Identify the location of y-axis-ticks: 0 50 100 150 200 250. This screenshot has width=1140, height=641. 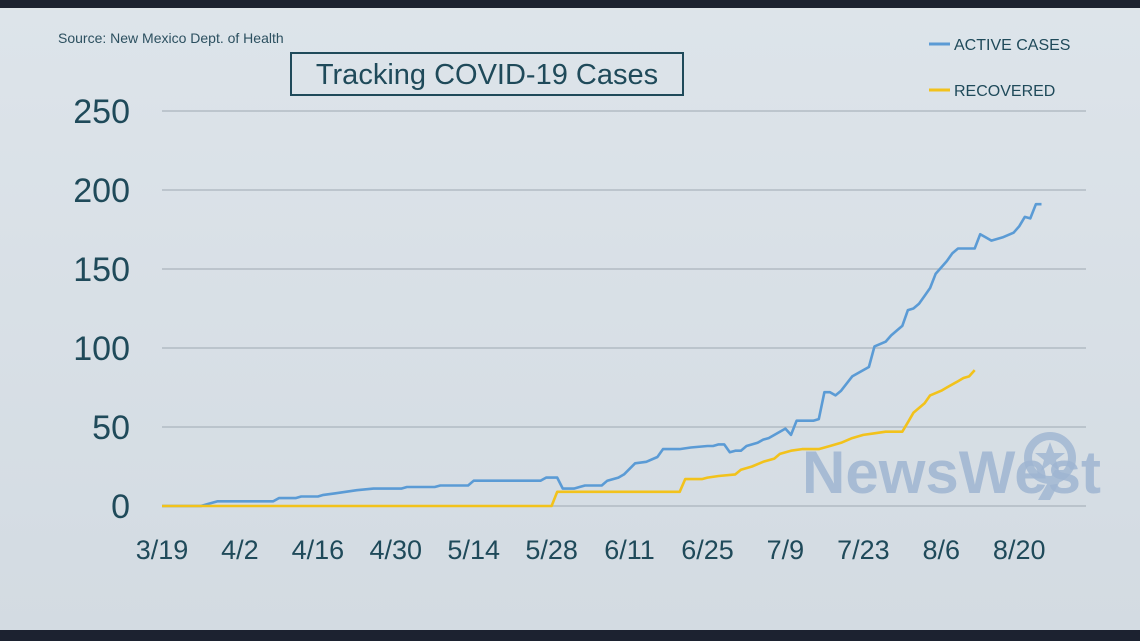
(101, 309).